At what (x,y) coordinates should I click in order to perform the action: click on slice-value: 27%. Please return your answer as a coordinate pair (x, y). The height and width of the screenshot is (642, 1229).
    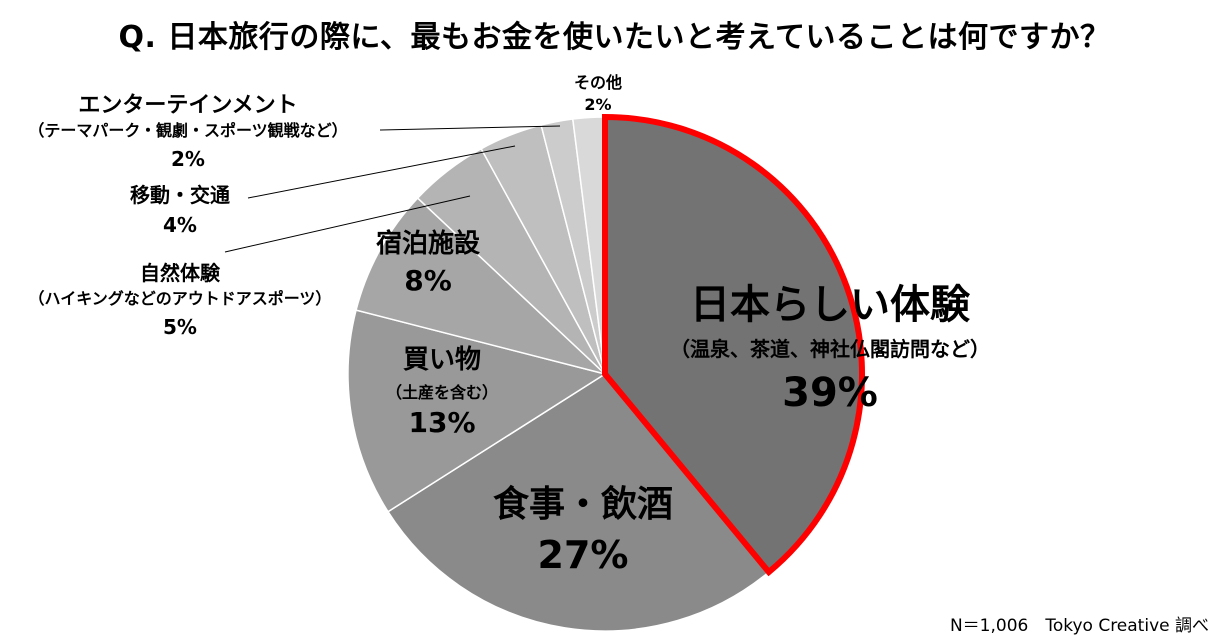
    Looking at the image, I should click on (583, 555).